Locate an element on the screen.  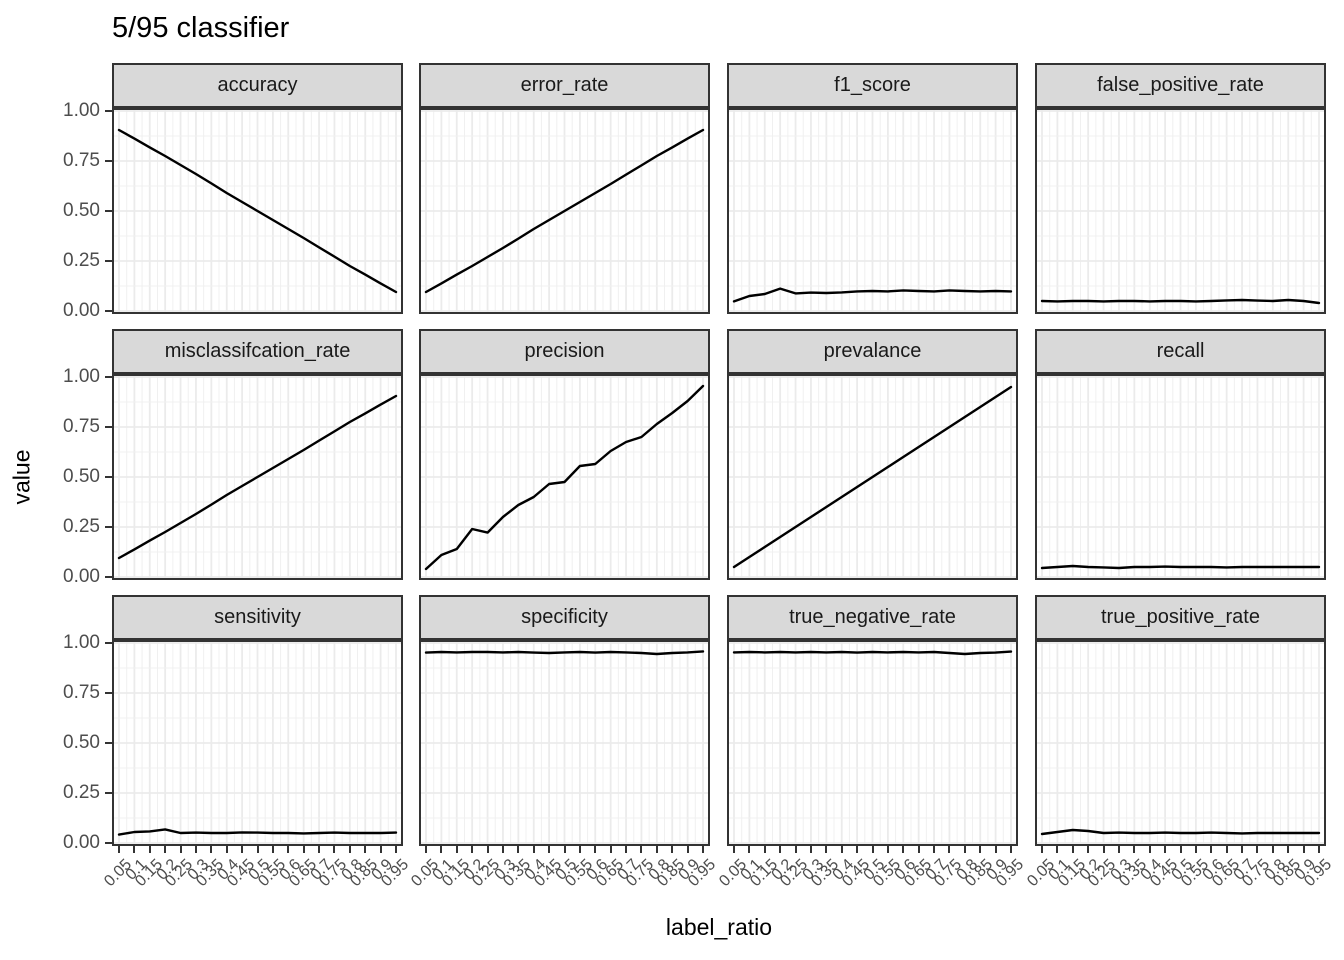
facet-panel-false_positive_rate is located at coordinates (1180, 211).